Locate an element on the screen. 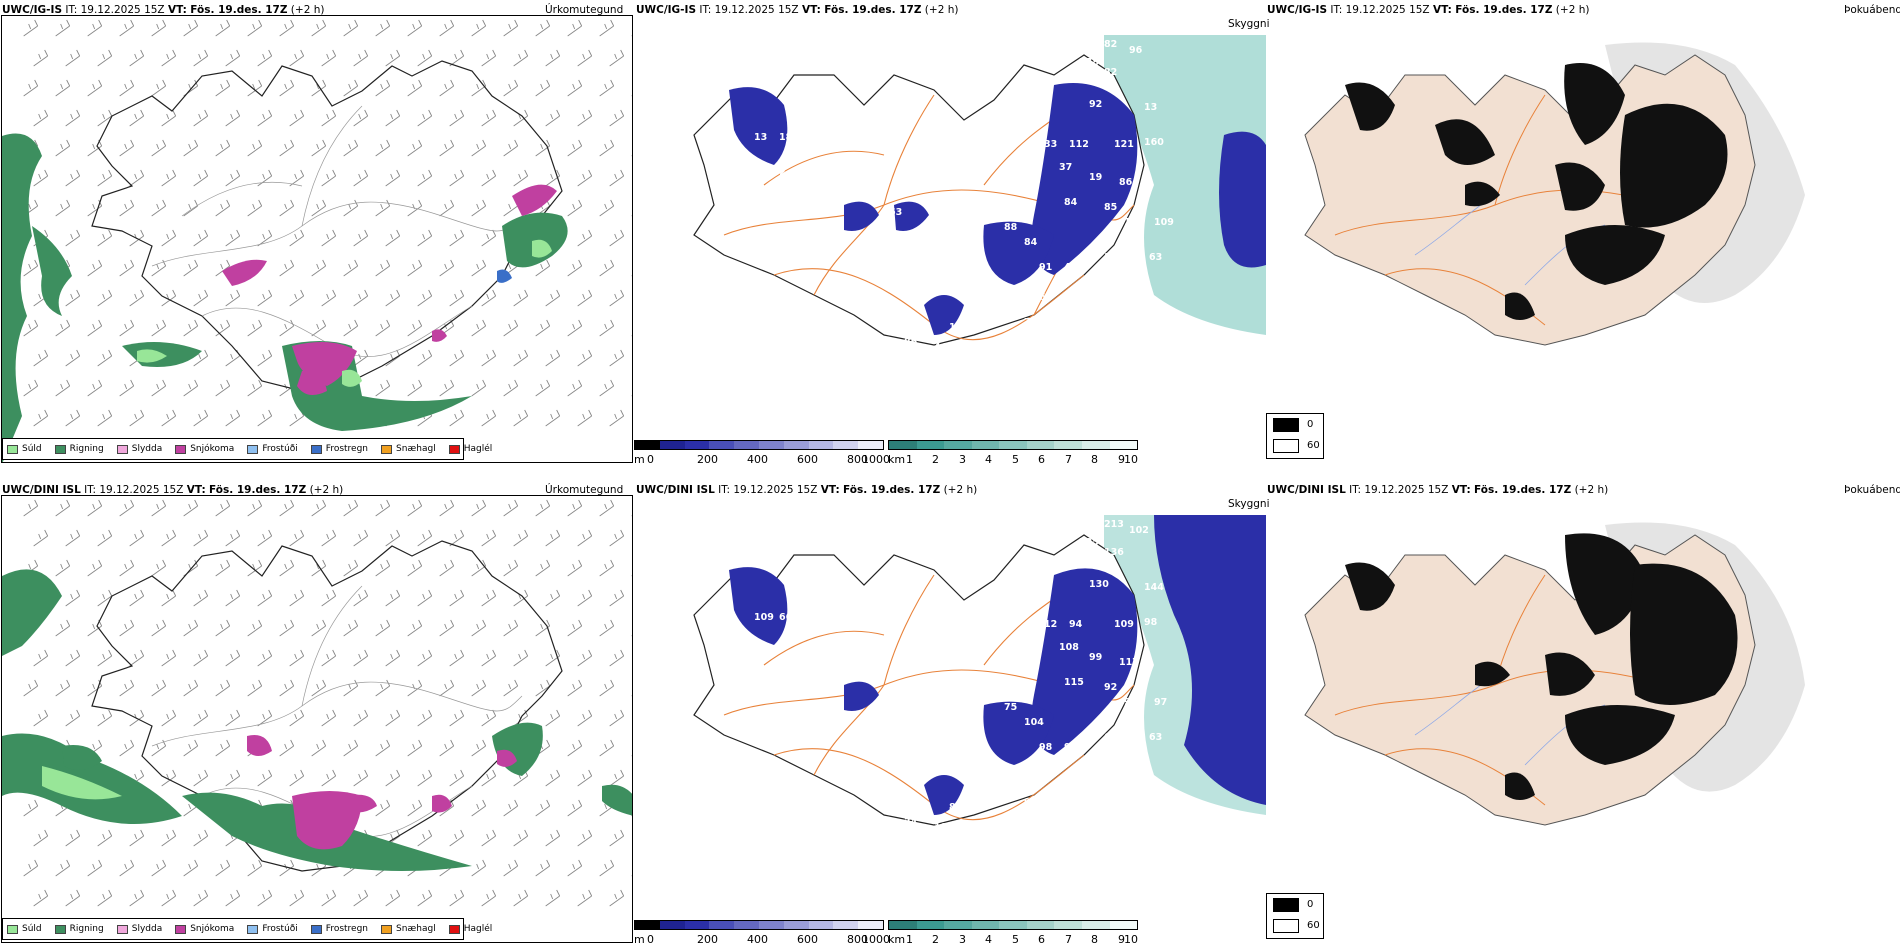 This screenshot has height=950, width=1900. legend-item: Snæhagl is located at coordinates (408, 449).